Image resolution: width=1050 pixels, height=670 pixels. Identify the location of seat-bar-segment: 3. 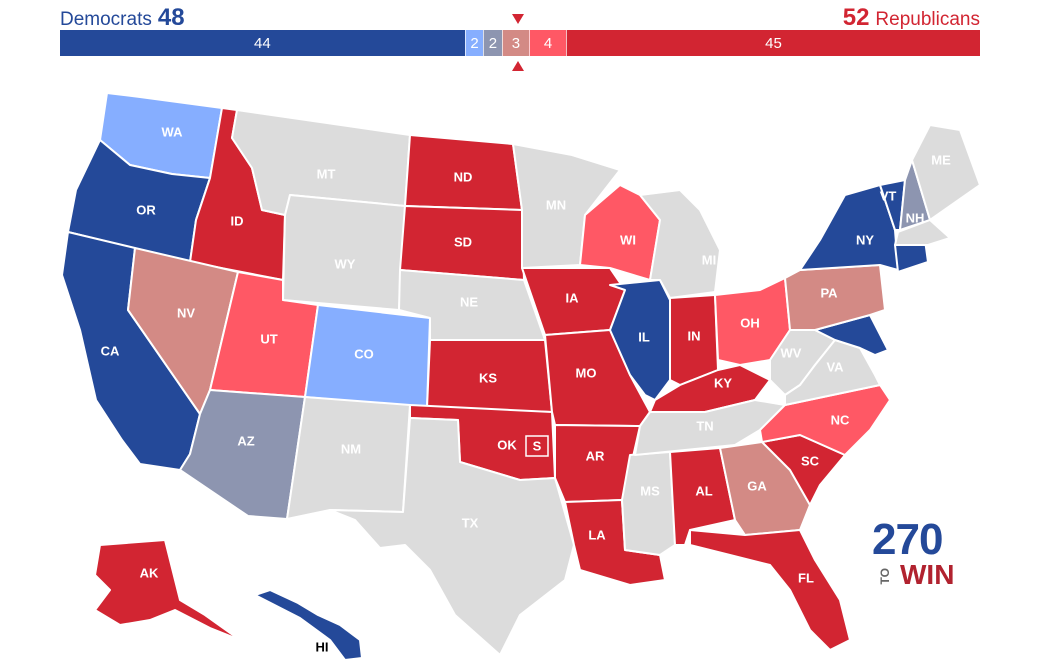
(515, 43).